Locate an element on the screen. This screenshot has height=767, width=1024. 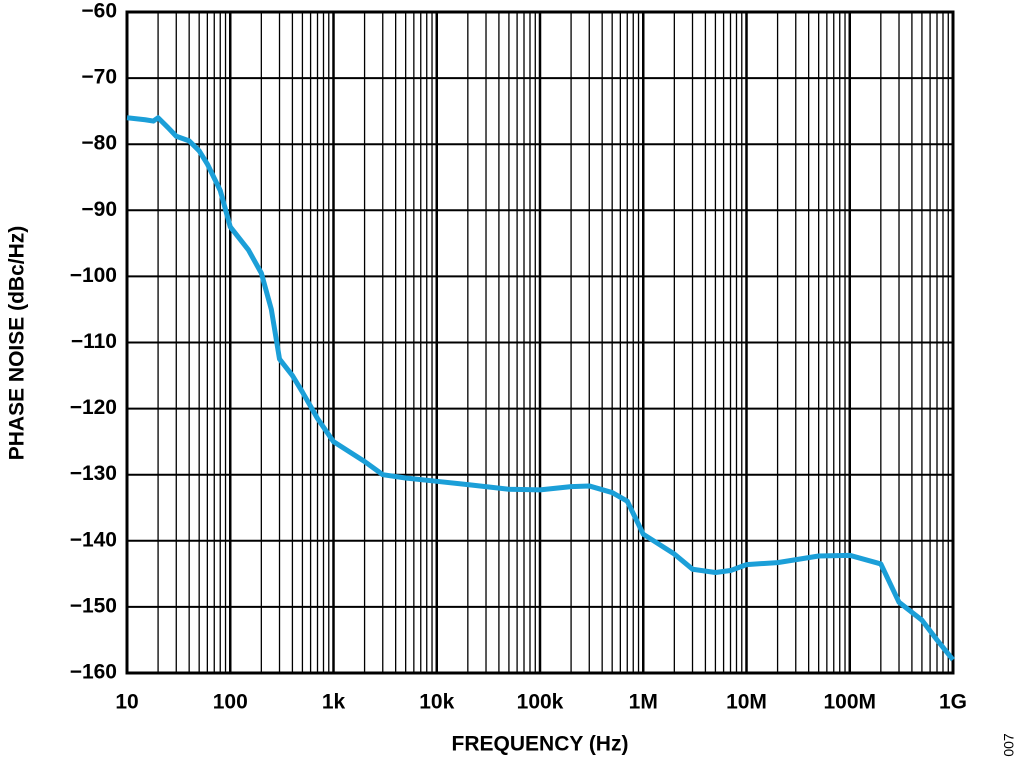
y-tick-label: −60 is located at coordinates (99, 11).